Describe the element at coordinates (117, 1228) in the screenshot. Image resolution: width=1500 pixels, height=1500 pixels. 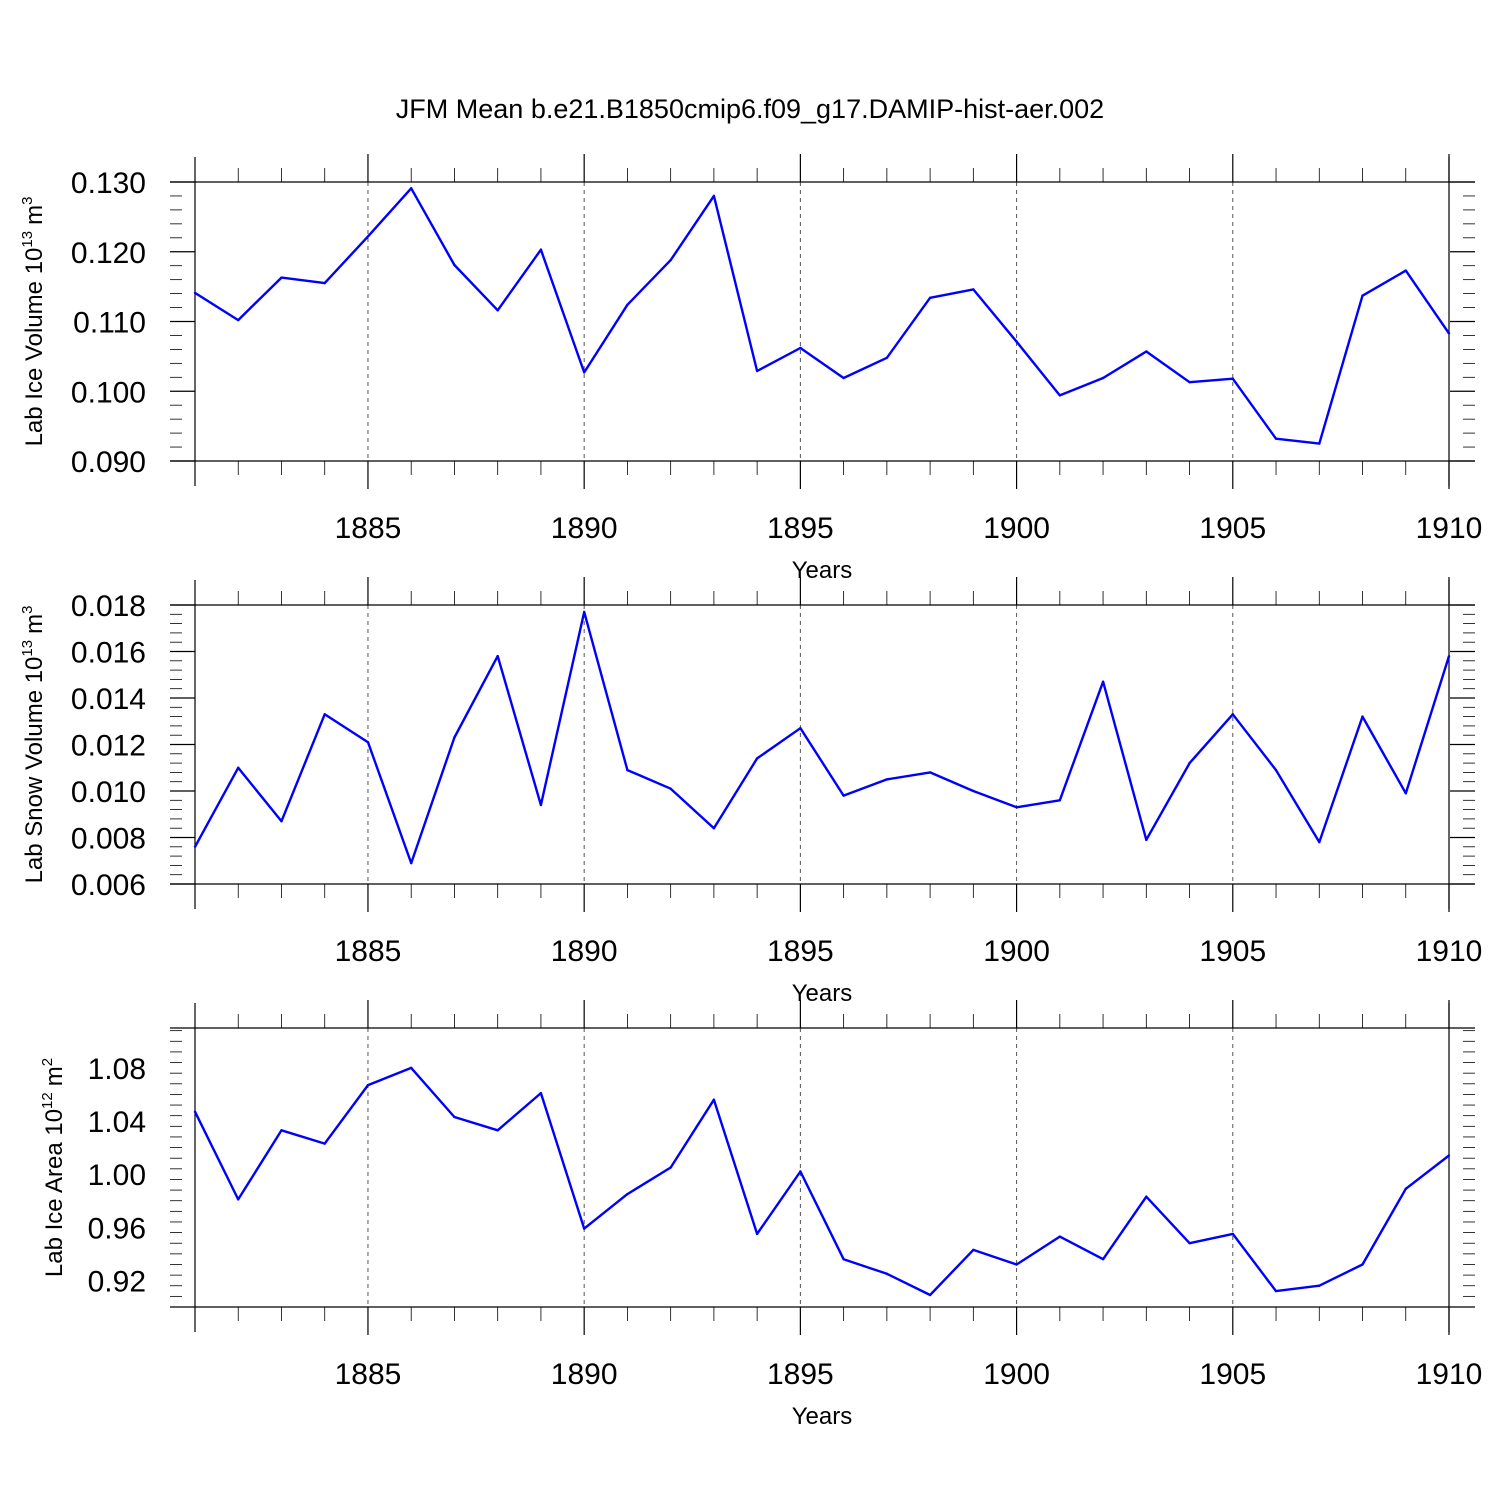
I see `y-tick-label: 0.96` at that location.